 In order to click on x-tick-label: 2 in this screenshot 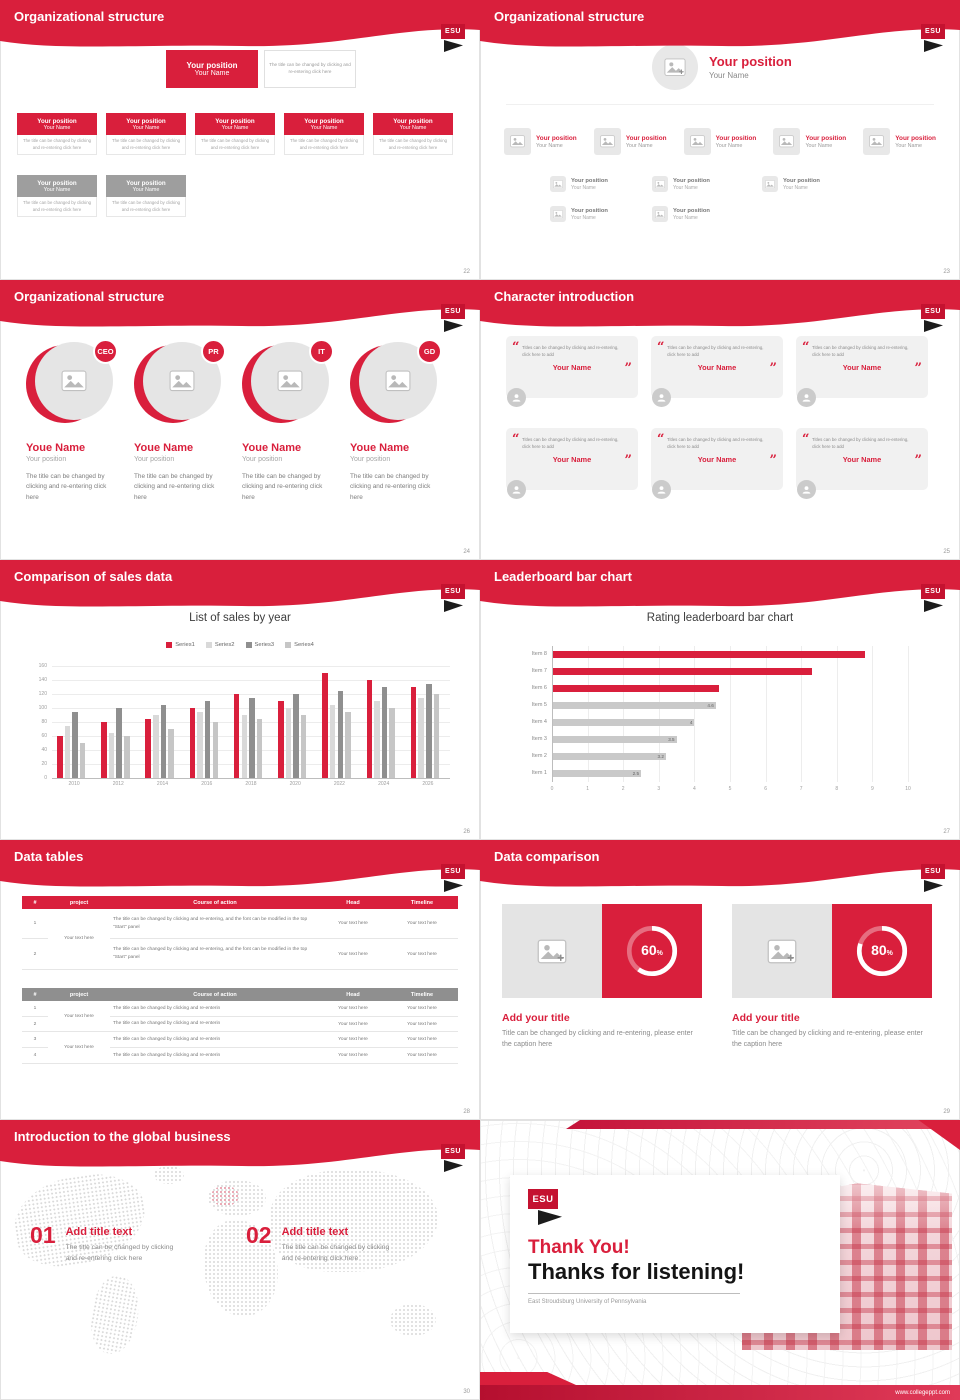, I will do `click(623, 789)`.